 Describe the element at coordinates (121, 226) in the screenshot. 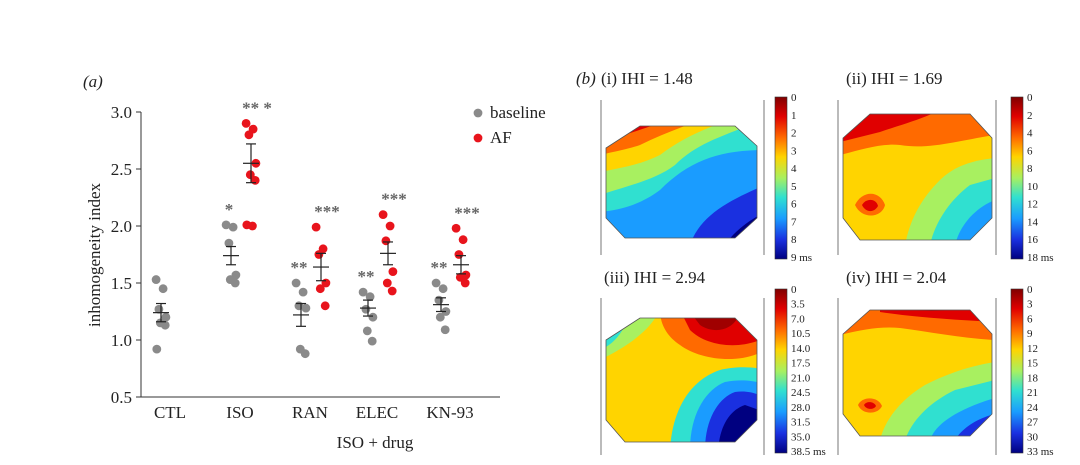

I see `y-tick-label: 2.0` at that location.